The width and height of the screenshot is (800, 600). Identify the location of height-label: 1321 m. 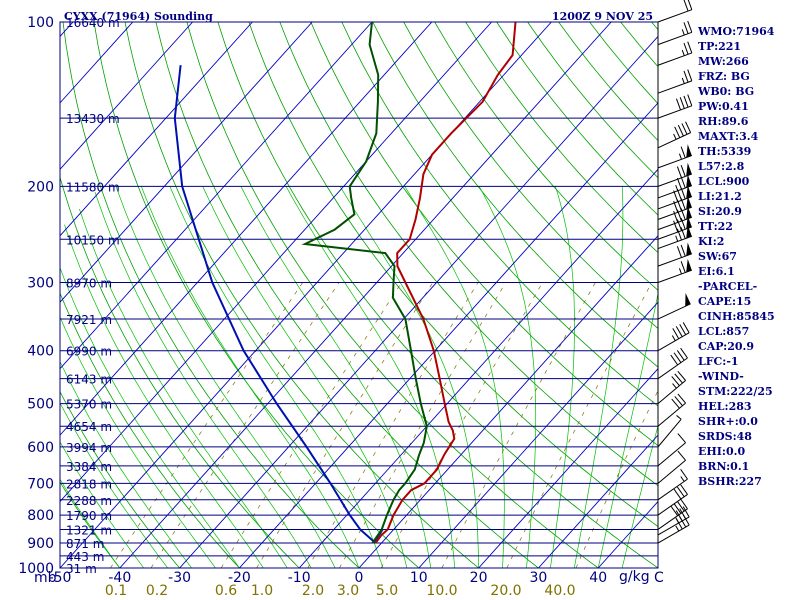
(89, 530).